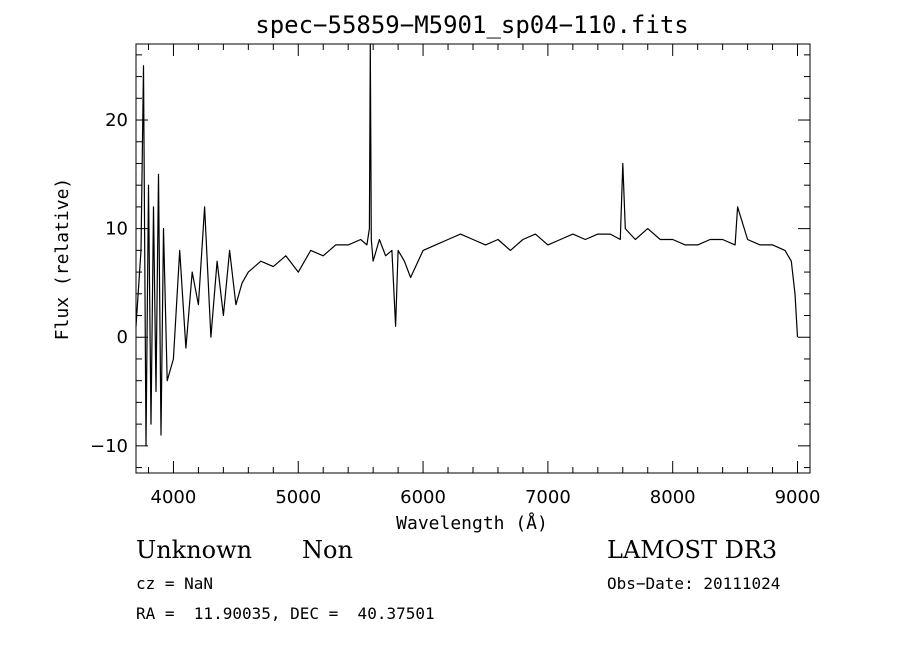 The width and height of the screenshot is (900, 649). What do you see at coordinates (673, 497) in the screenshot?
I see `x-tick-label: 8000` at bounding box center [673, 497].